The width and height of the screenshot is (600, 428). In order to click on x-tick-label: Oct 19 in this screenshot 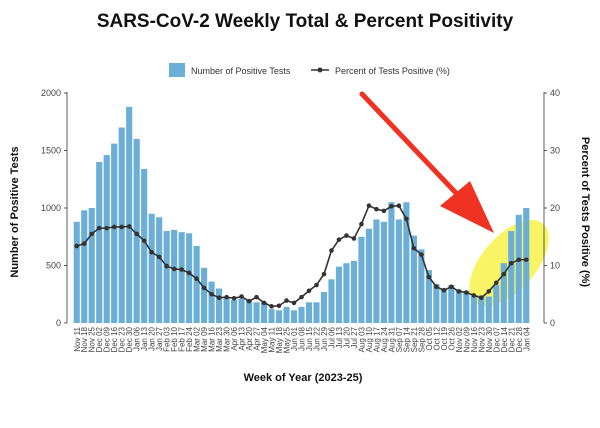, I will do `click(444, 338)`.